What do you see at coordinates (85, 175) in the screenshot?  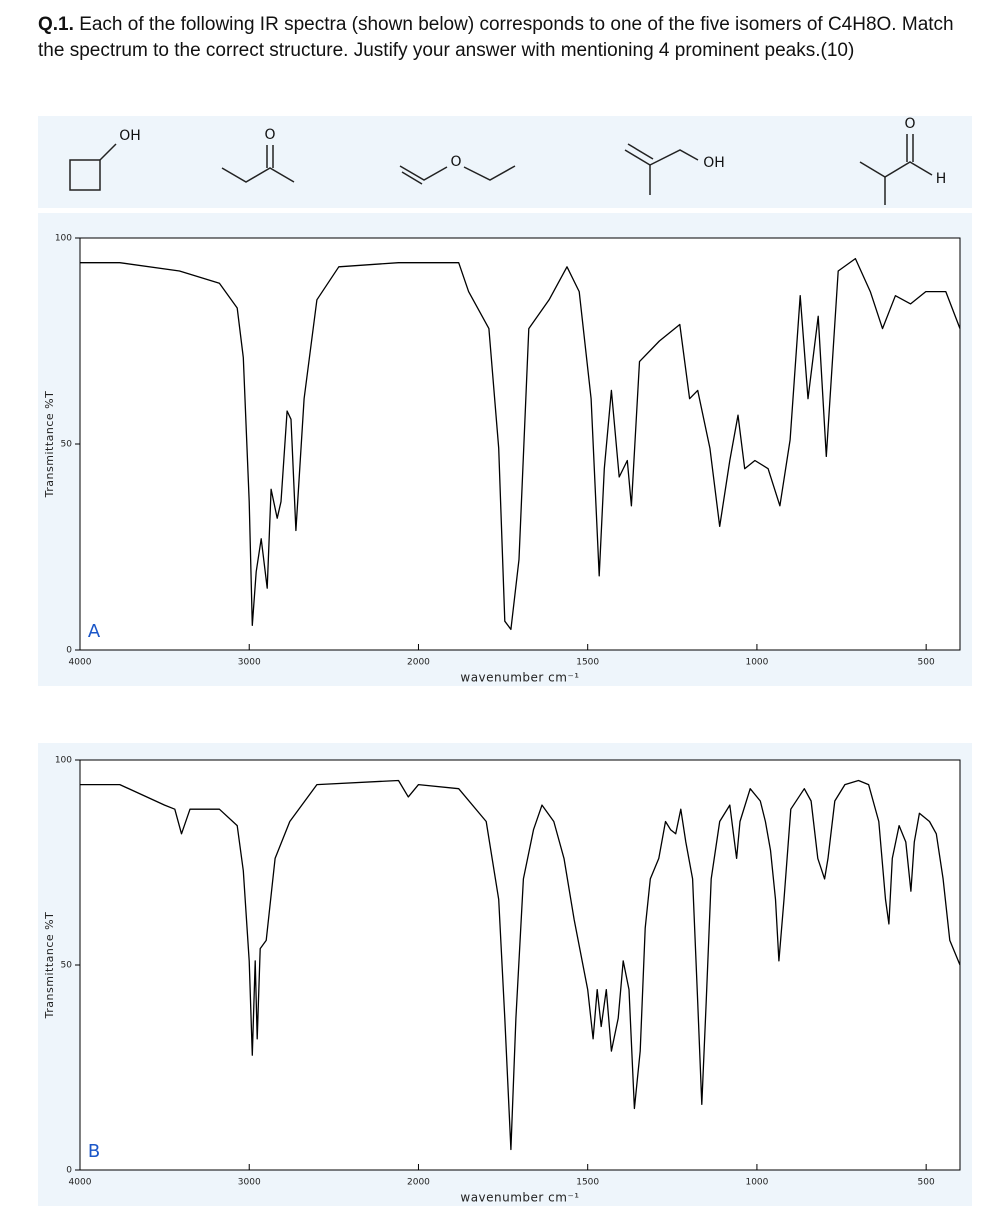 I see `structure-ring` at bounding box center [85, 175].